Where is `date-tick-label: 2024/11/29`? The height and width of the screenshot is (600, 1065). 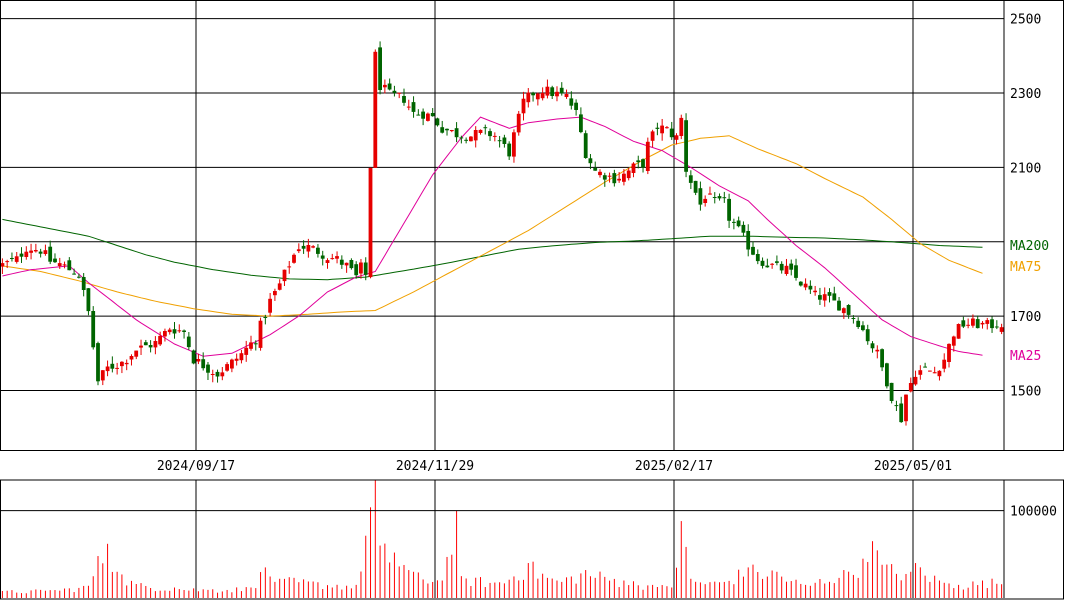
date-tick-label: 2024/11/29 is located at coordinates (435, 466).